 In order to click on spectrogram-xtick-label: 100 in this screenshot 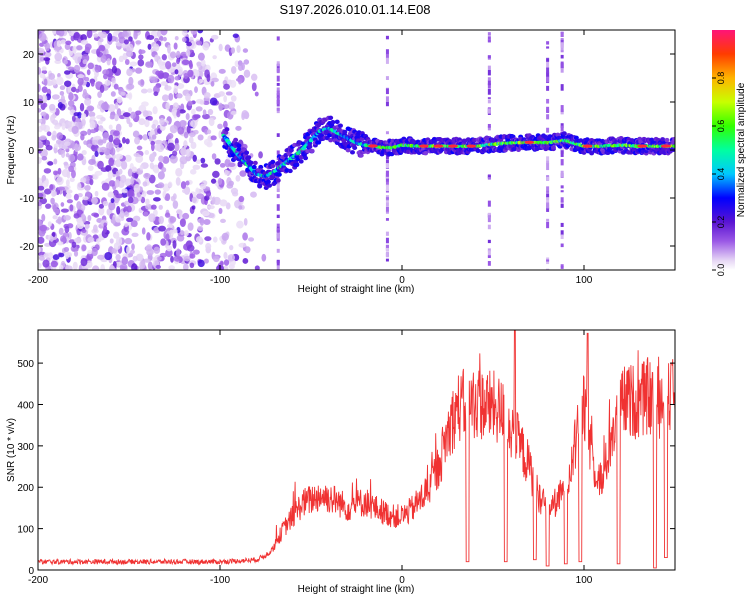, I will do `click(584, 280)`.